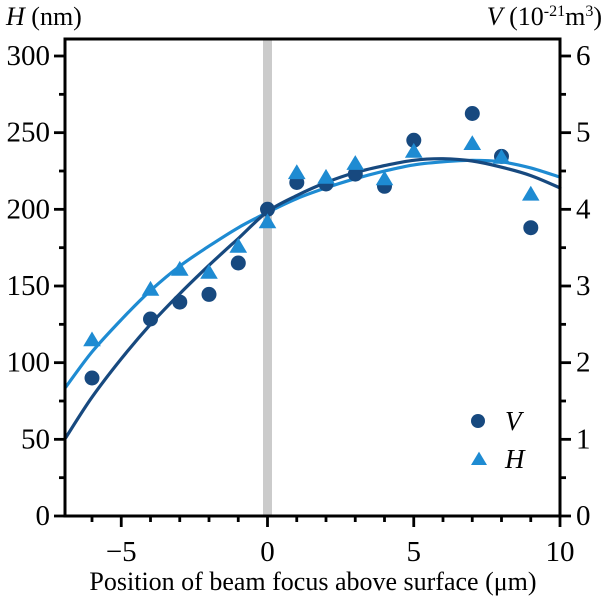  I want to click on legend: VH, so click(498, 440).